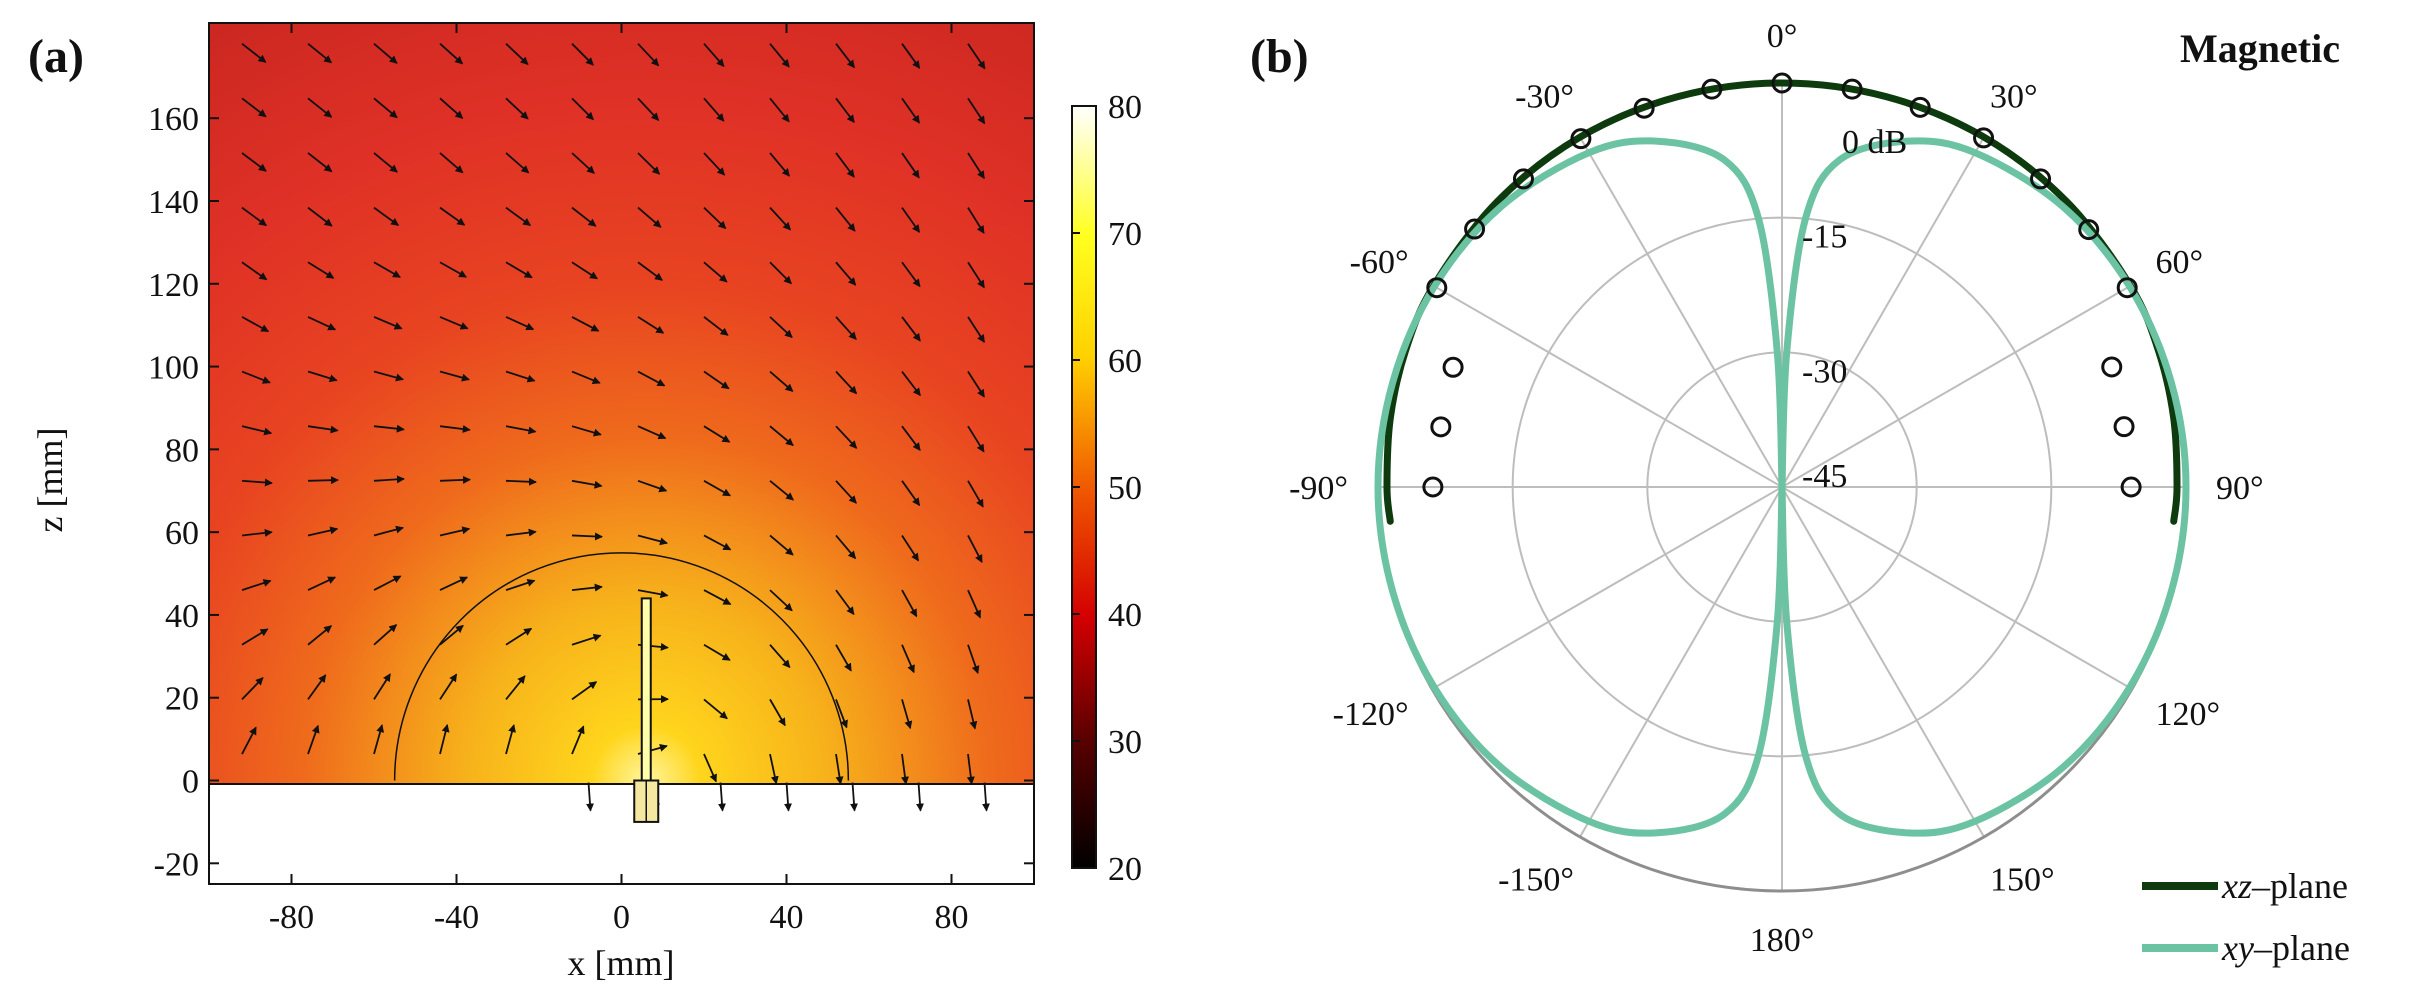  What do you see at coordinates (2187, 714) in the screenshot?
I see `polar-angle-label: 120°` at bounding box center [2187, 714].